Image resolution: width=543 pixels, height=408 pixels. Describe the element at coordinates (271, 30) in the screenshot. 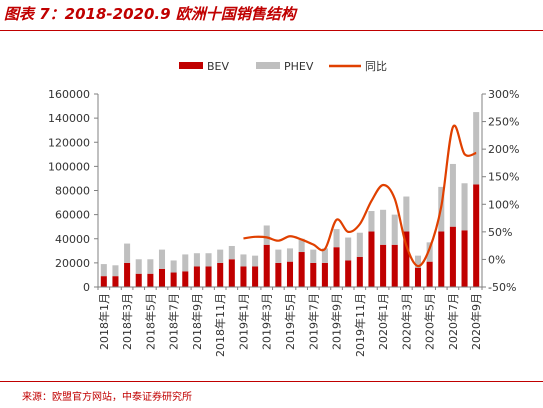

I see `title-rule` at that location.